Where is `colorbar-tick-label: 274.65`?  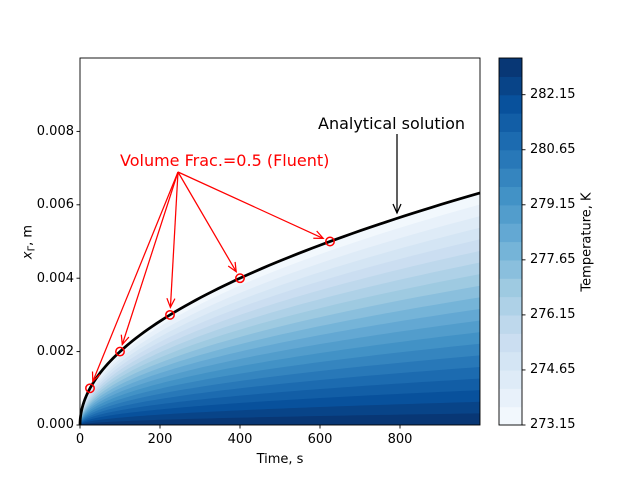
colorbar-tick-label: 274.65 is located at coordinates (553, 369).